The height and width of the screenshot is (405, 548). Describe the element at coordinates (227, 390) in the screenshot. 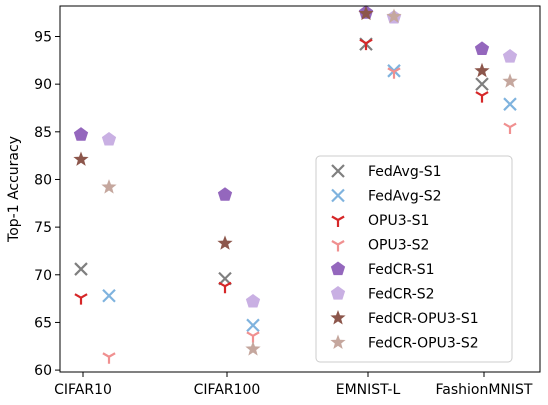

I see `x-tick-label: CIFAR100` at that location.